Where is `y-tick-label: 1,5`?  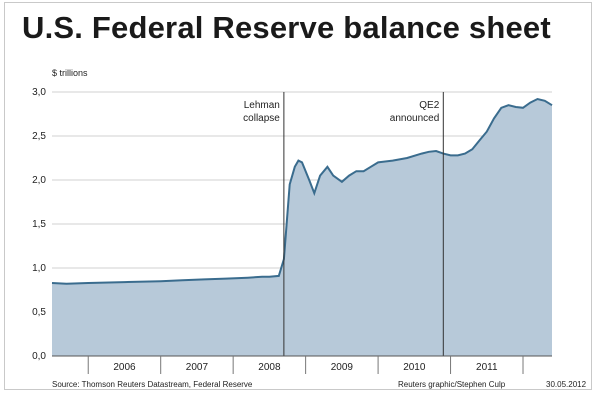 y-tick-label: 1,5 is located at coordinates (39, 224).